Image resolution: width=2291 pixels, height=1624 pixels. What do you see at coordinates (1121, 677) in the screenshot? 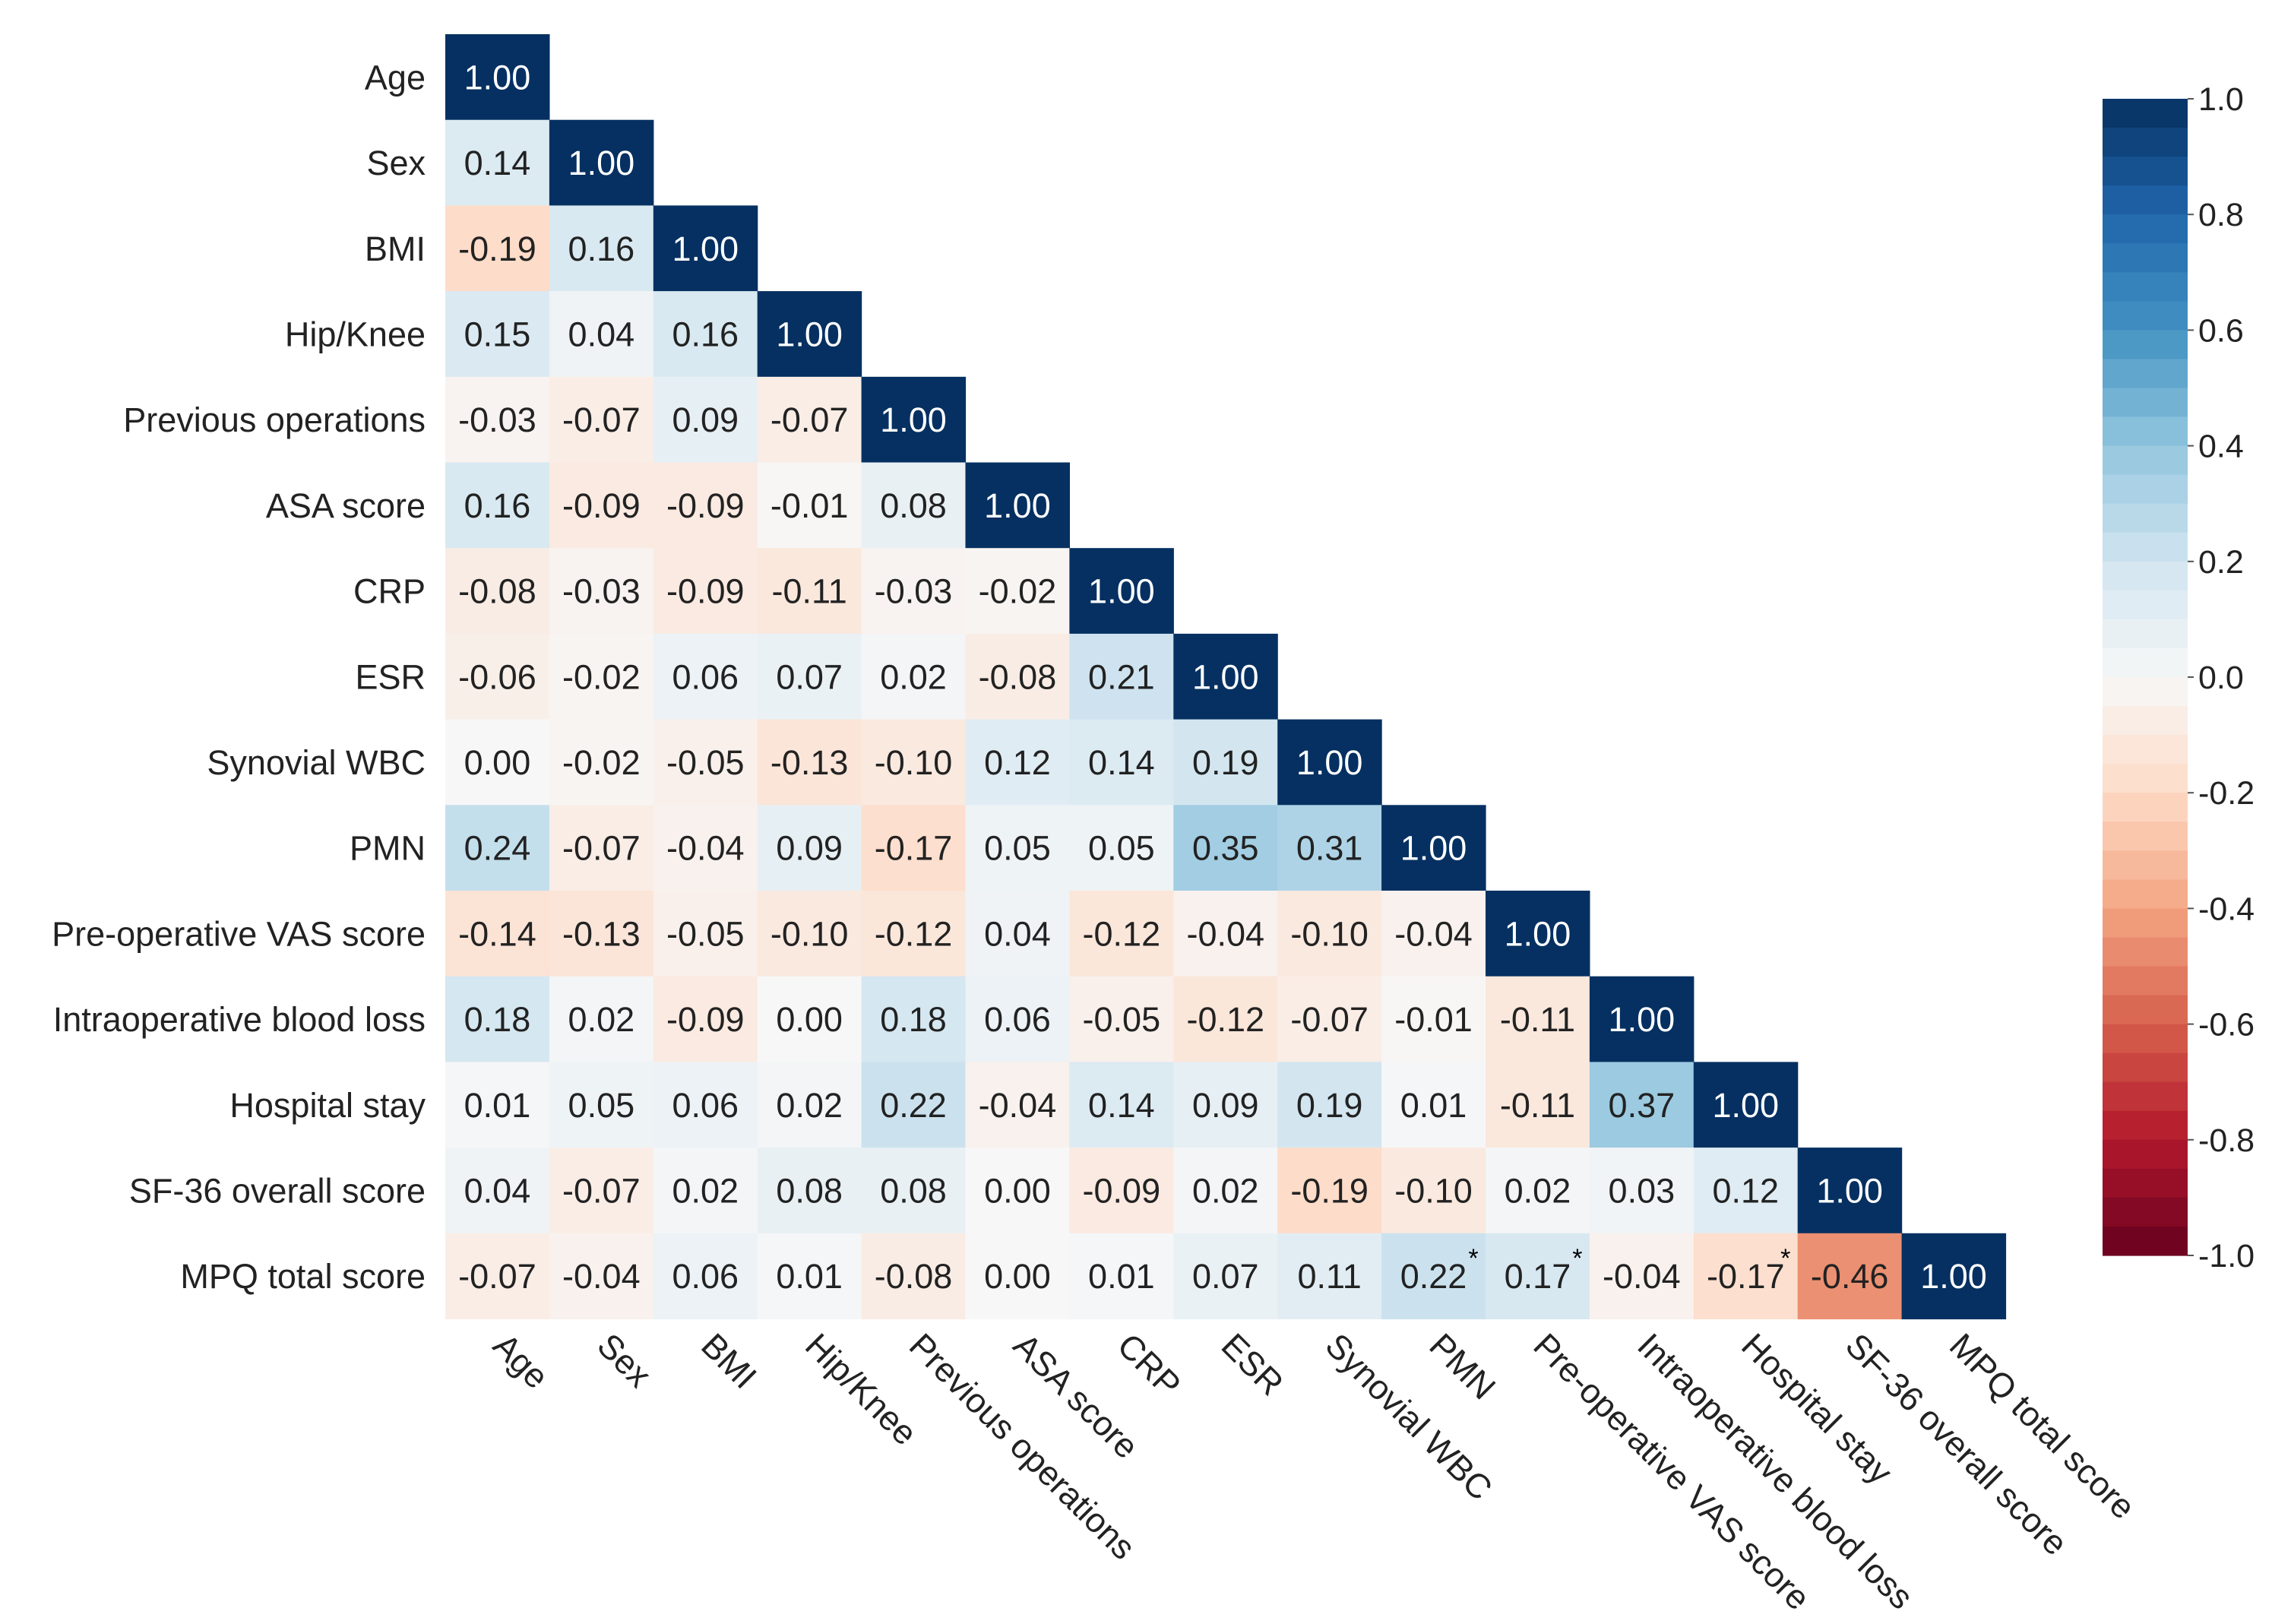
I see `cell-r7-c6` at bounding box center [1121, 677].